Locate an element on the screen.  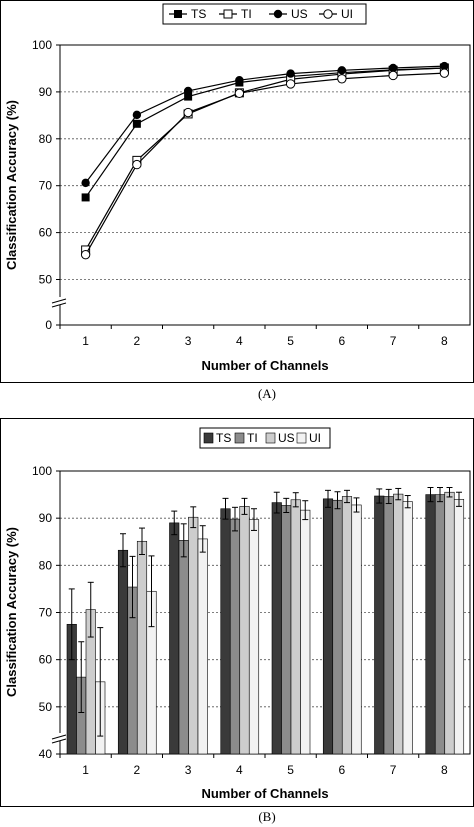
legend-swatch-ts is located at coordinates (208, 438).